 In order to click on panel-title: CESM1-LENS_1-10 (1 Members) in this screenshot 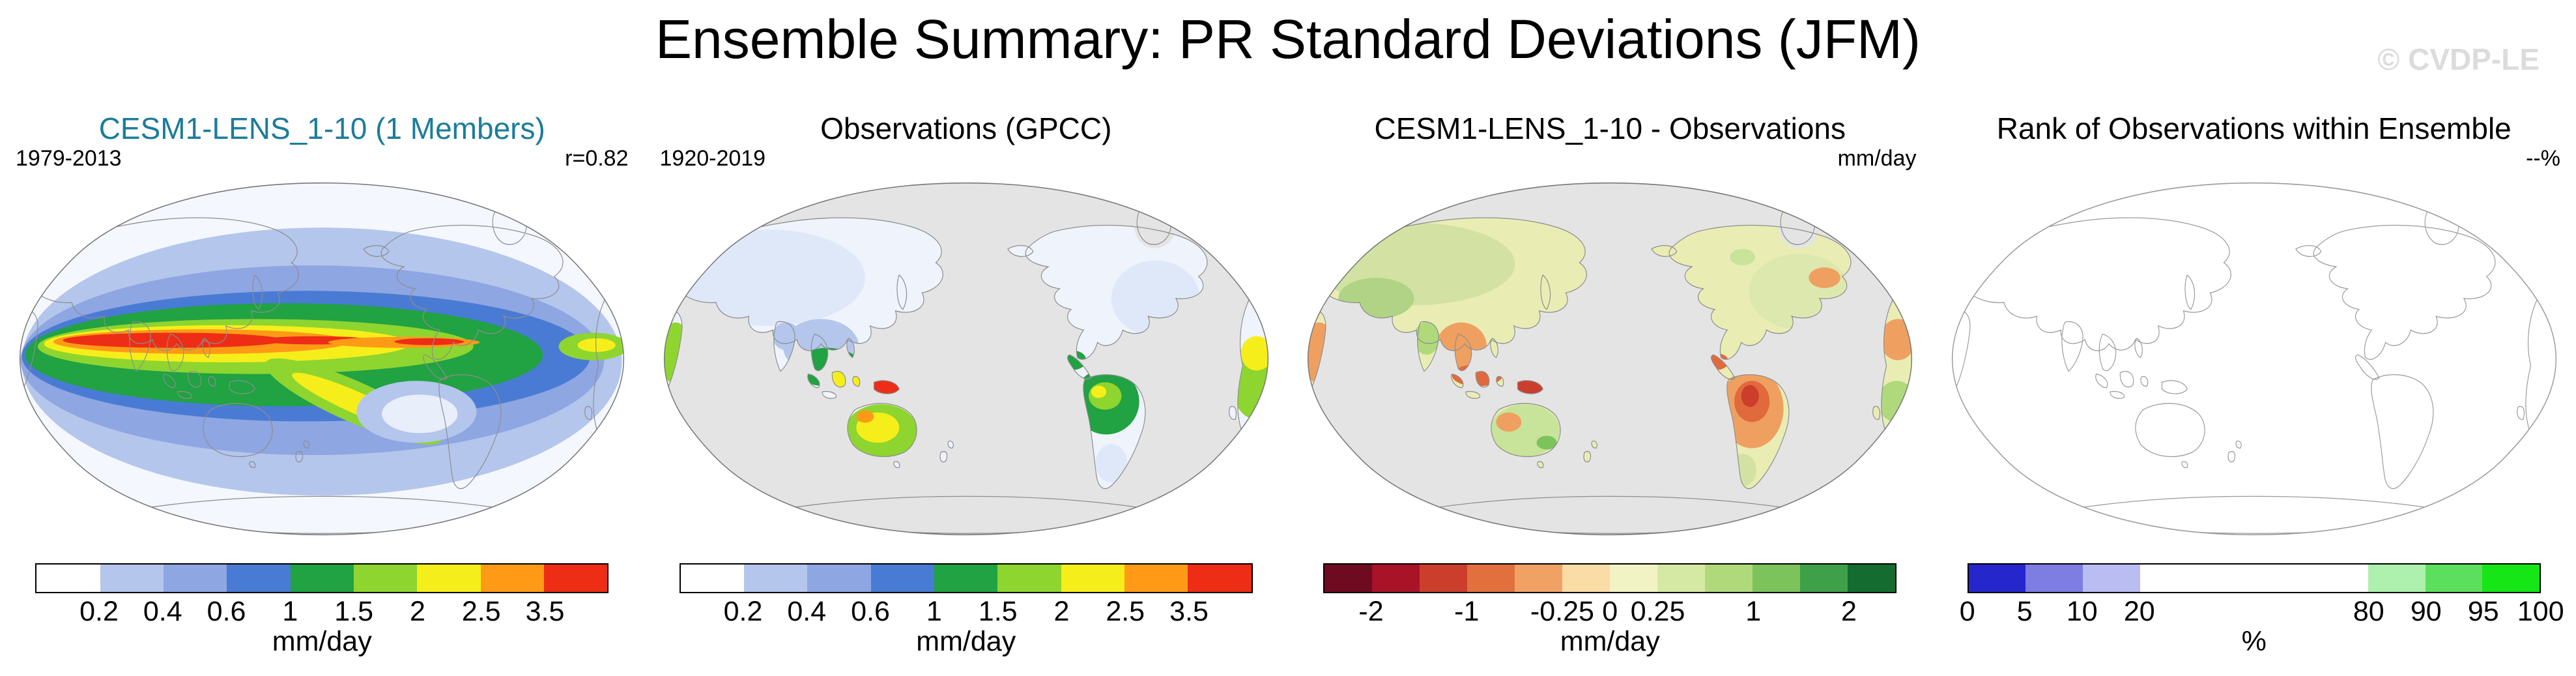, I will do `click(321, 128)`.